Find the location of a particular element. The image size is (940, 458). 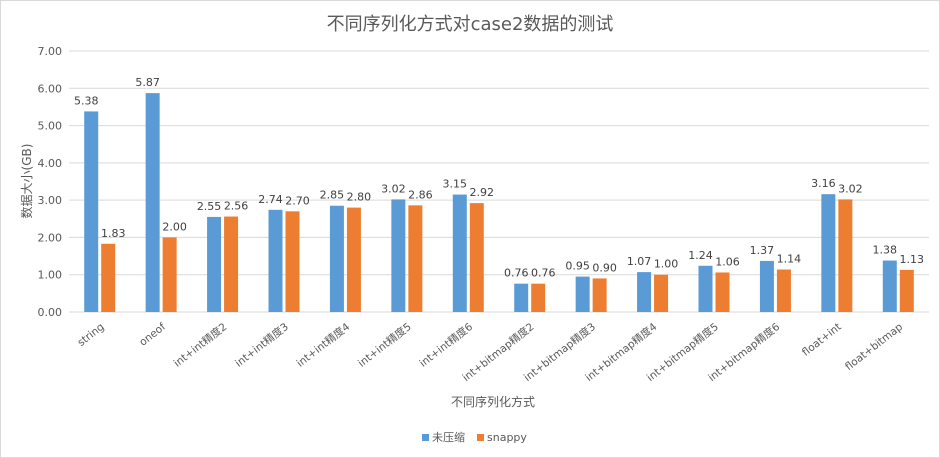

x-tick-label: string is located at coordinates (90, 335).